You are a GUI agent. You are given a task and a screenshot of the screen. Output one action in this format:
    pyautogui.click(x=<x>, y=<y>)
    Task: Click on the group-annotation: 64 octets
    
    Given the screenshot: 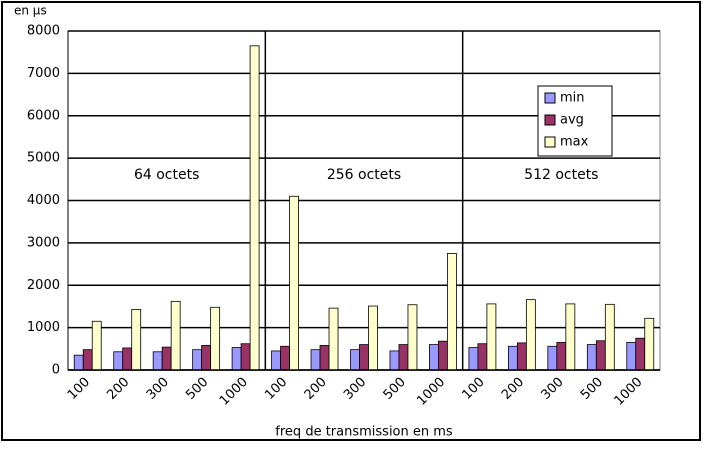 What is the action you would take?
    pyautogui.click(x=166, y=175)
    